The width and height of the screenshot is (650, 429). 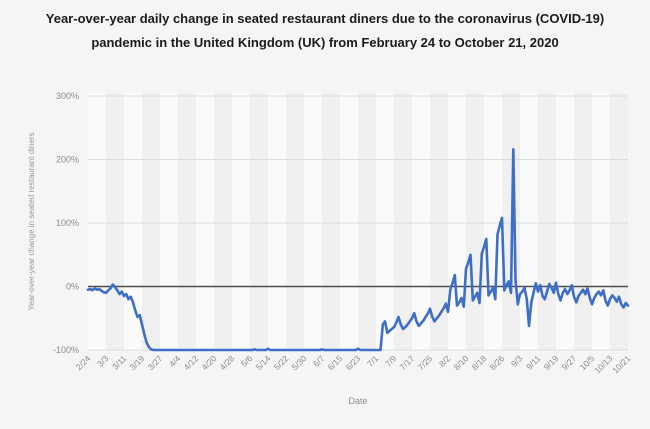 I want to click on x-tick-label: 8/10, so click(x=461, y=362).